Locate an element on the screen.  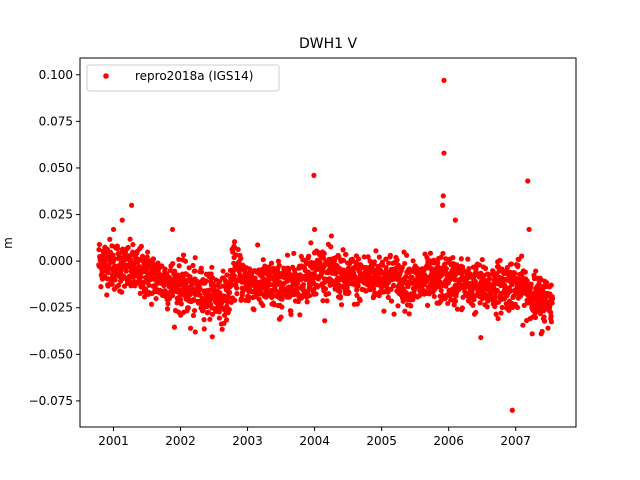
y-tick-label: −0.075 is located at coordinates (51, 401).